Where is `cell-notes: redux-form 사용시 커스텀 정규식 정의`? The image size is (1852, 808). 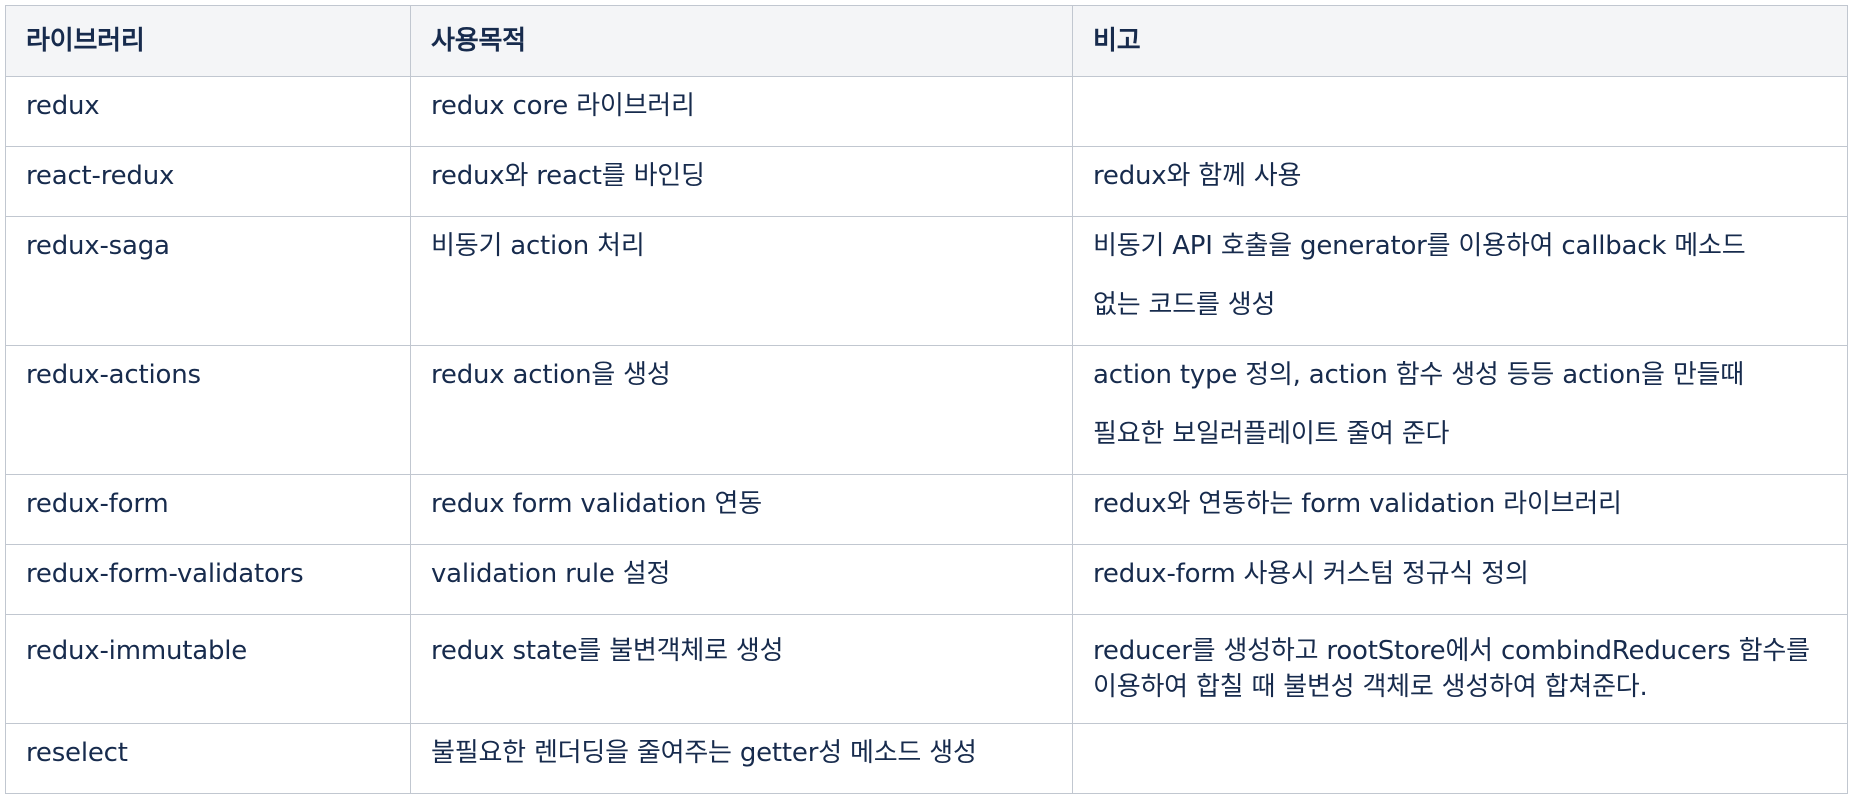
cell-notes: redux-form 사용시 커스텀 정규식 정의 is located at coordinates (1460, 579).